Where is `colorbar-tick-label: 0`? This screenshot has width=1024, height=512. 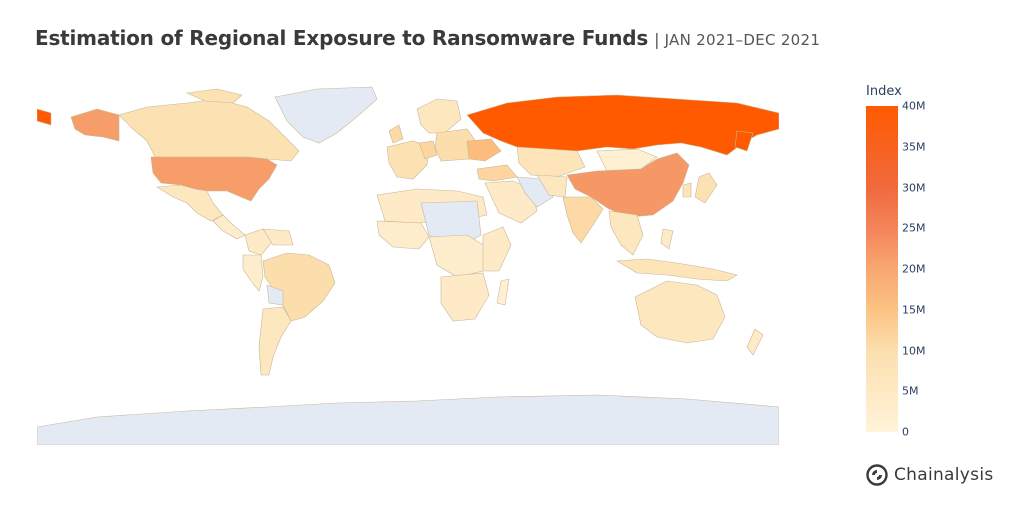 colorbar-tick-label: 0 is located at coordinates (905, 432).